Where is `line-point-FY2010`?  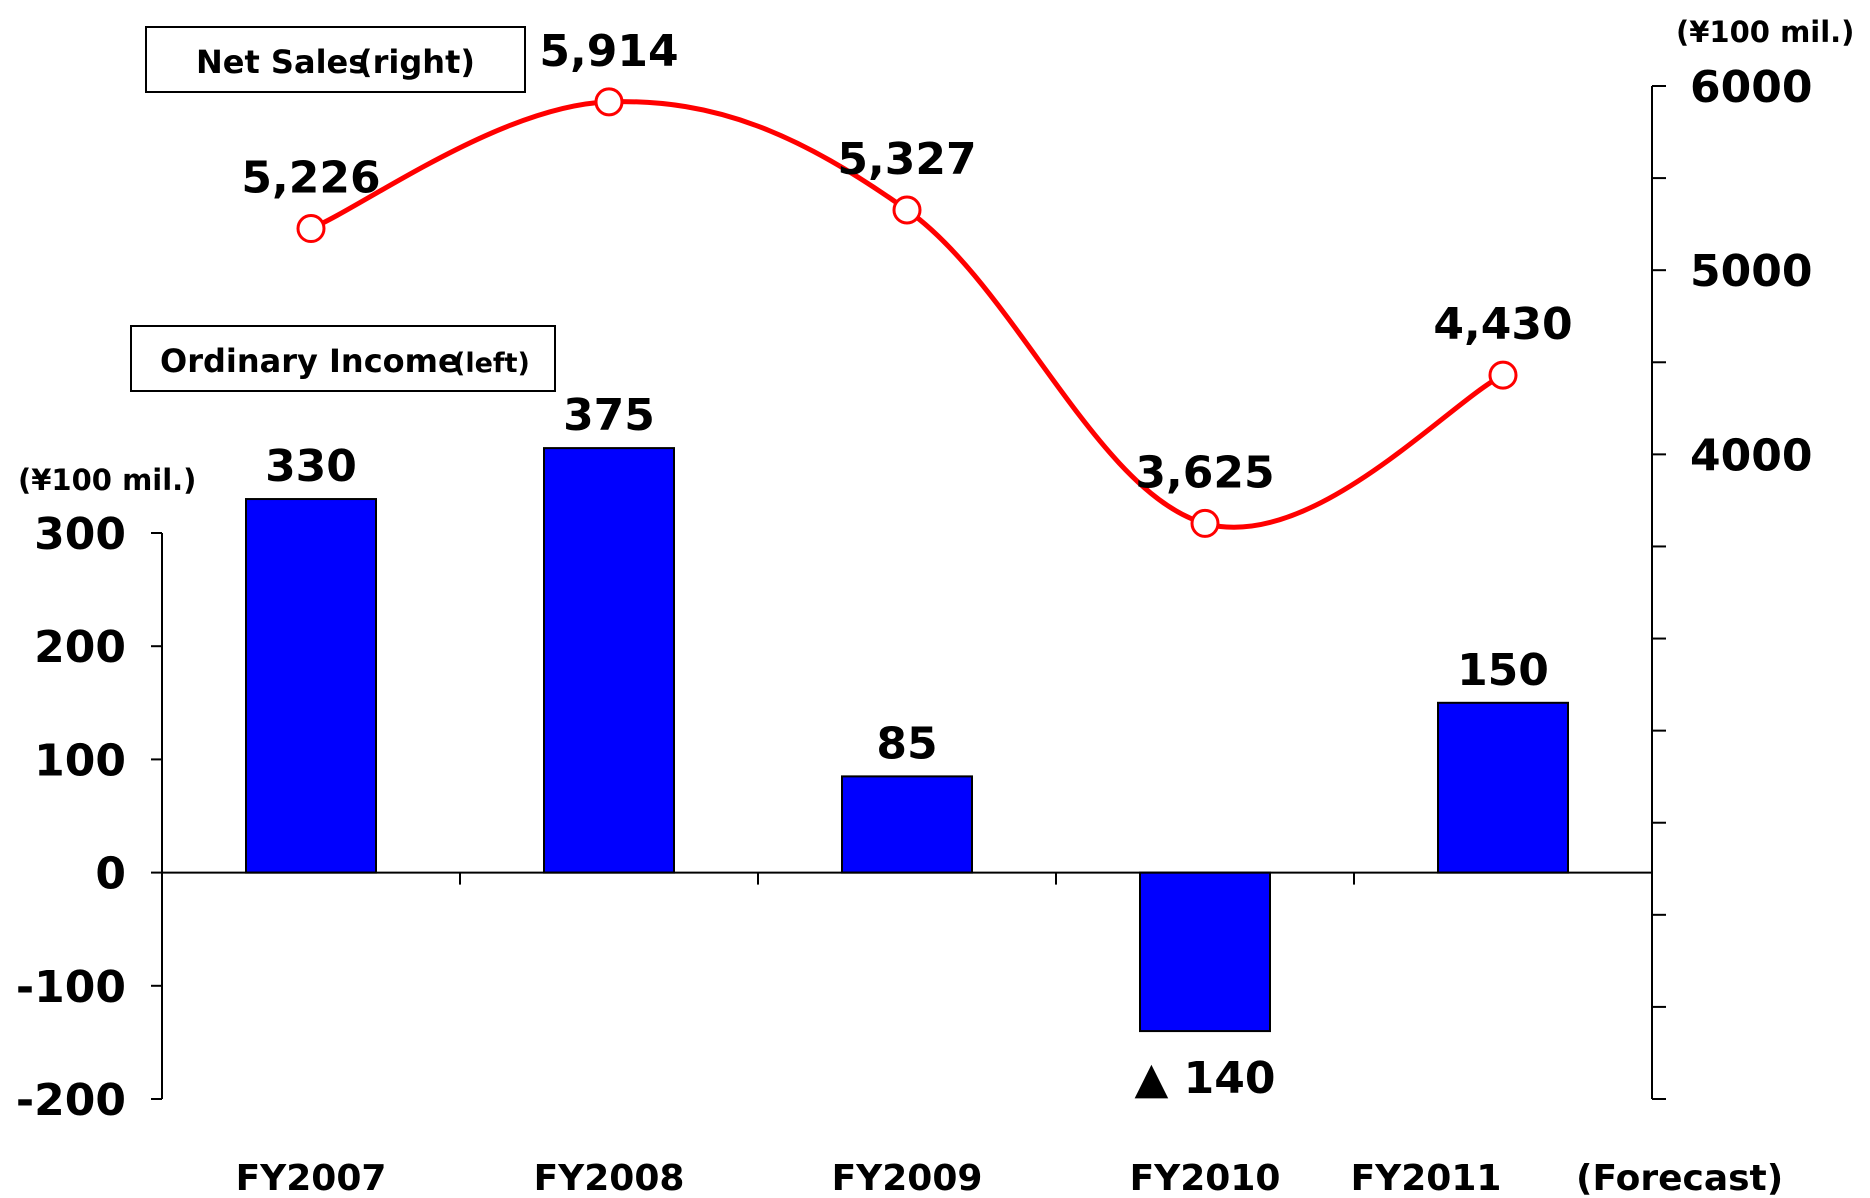 line-point-FY2010 is located at coordinates (1205, 523).